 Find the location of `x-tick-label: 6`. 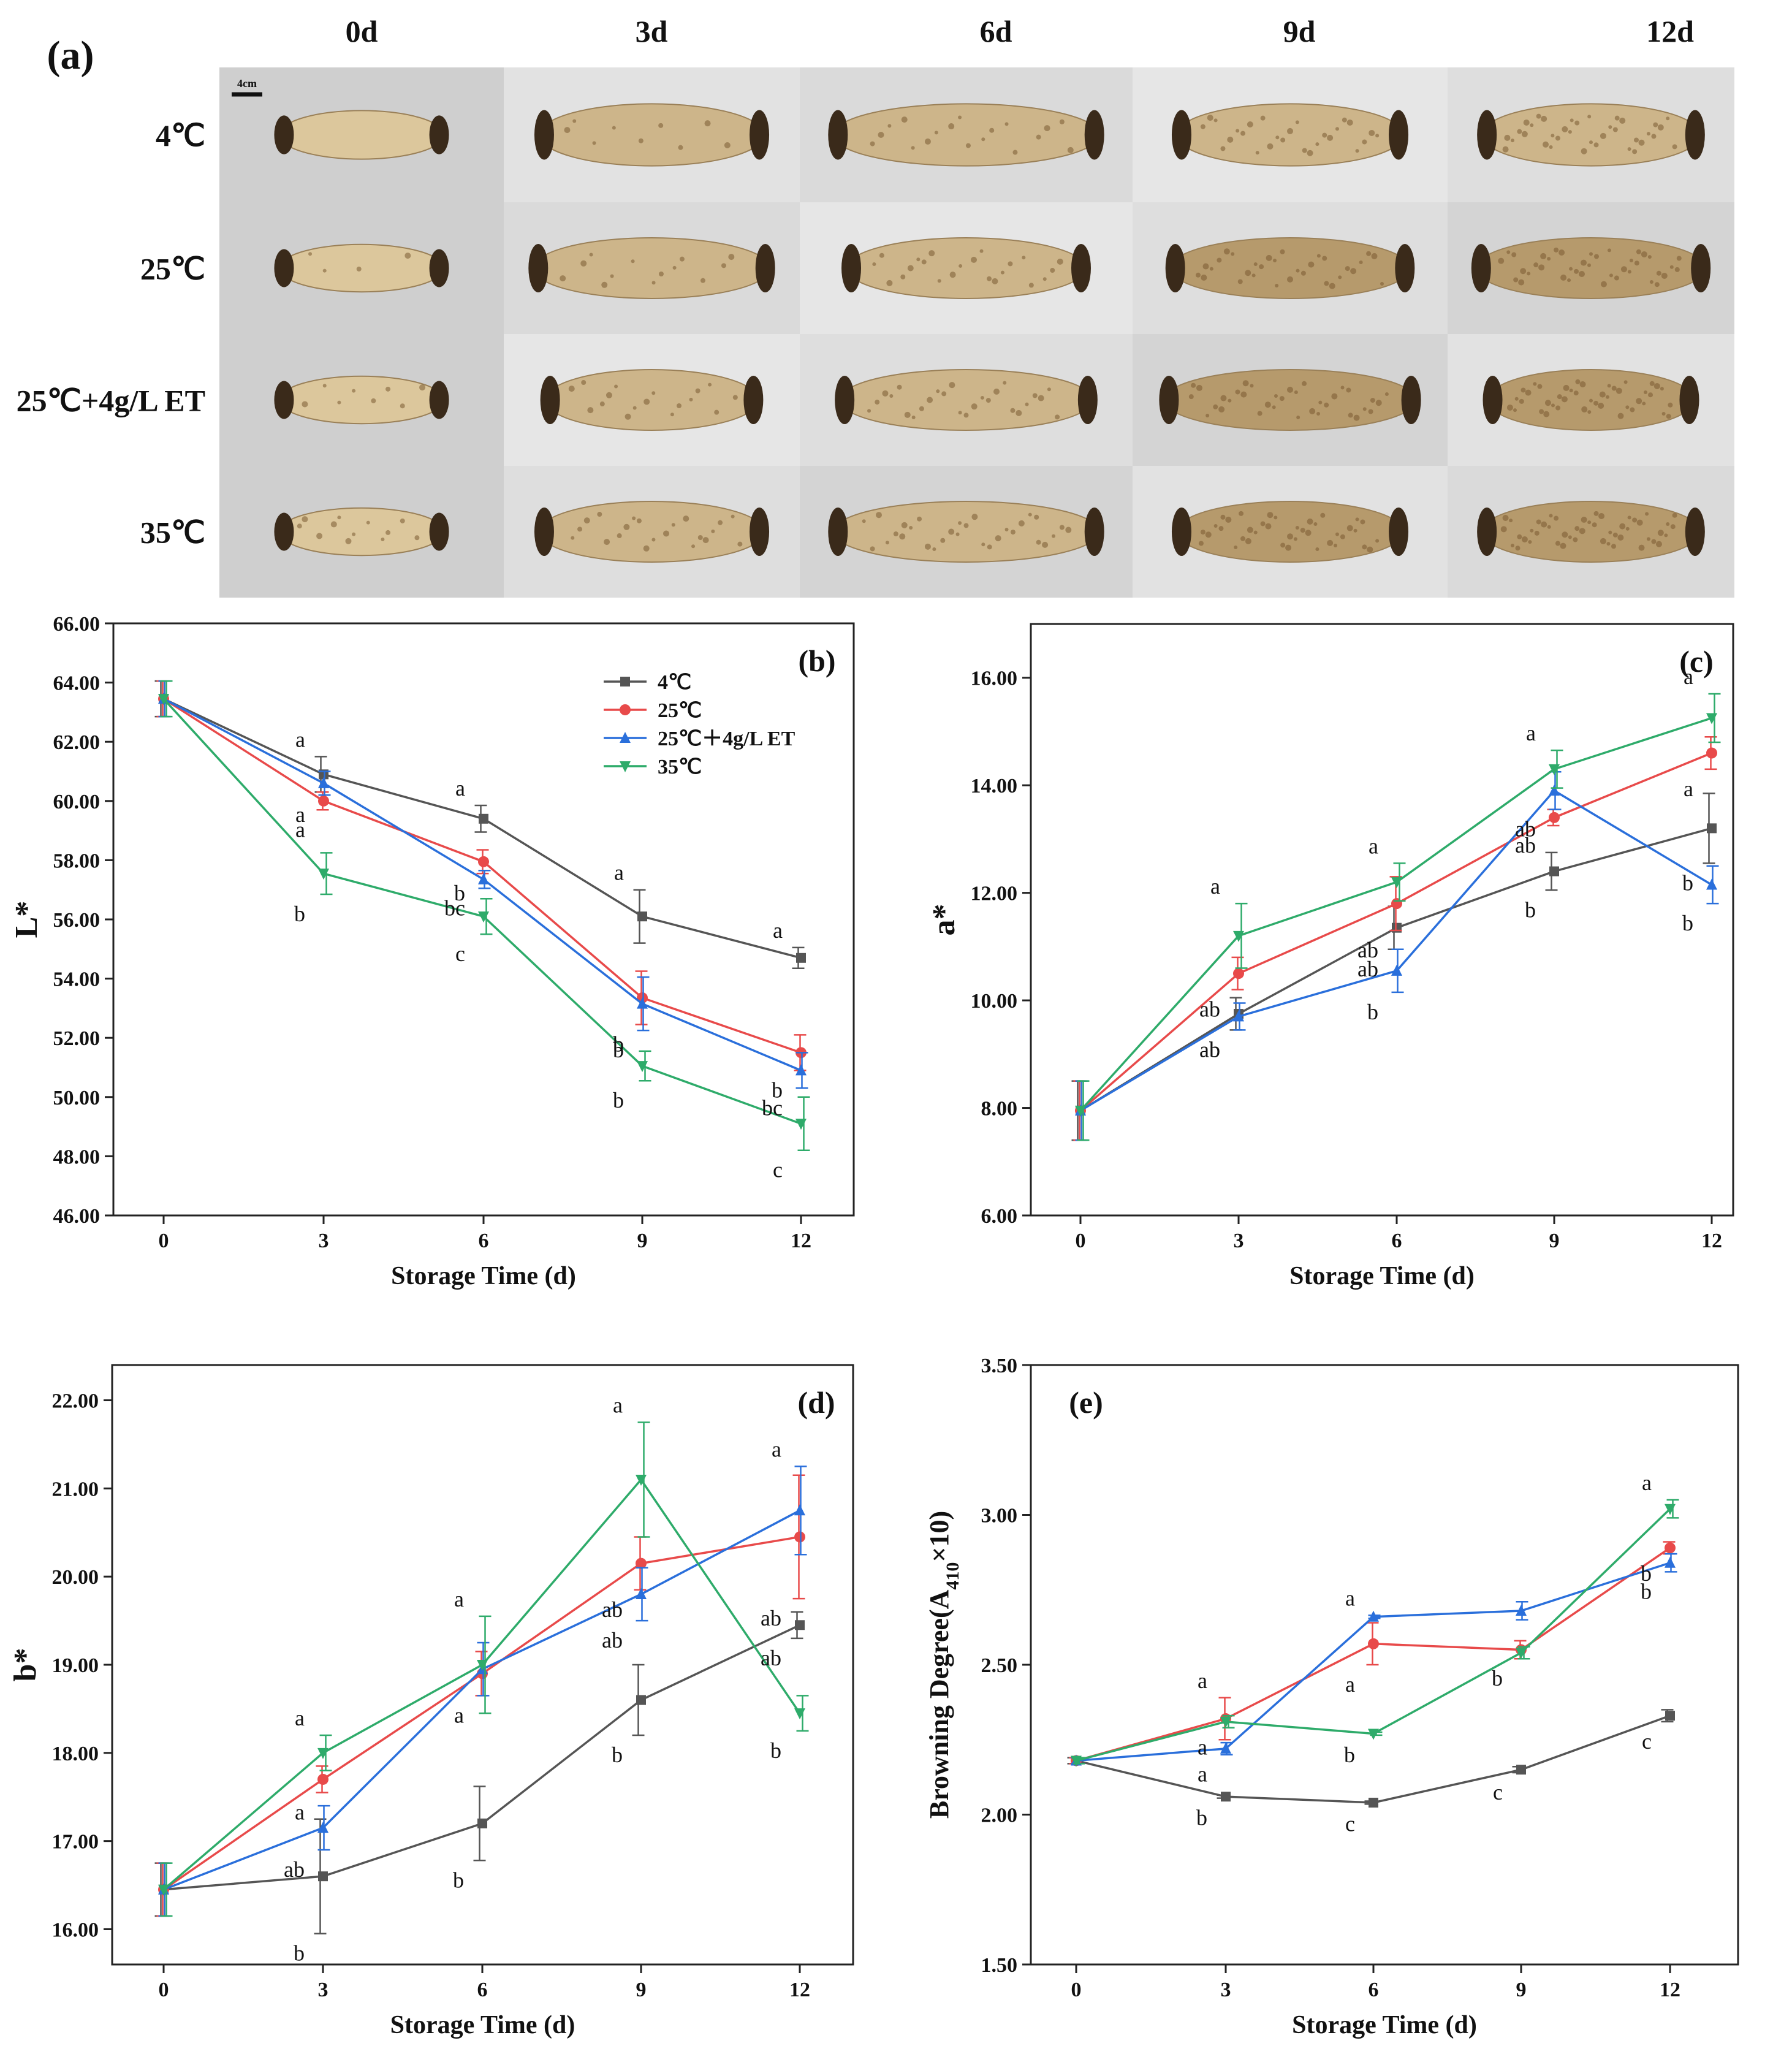

x-tick-label: 6 is located at coordinates (482, 1990).